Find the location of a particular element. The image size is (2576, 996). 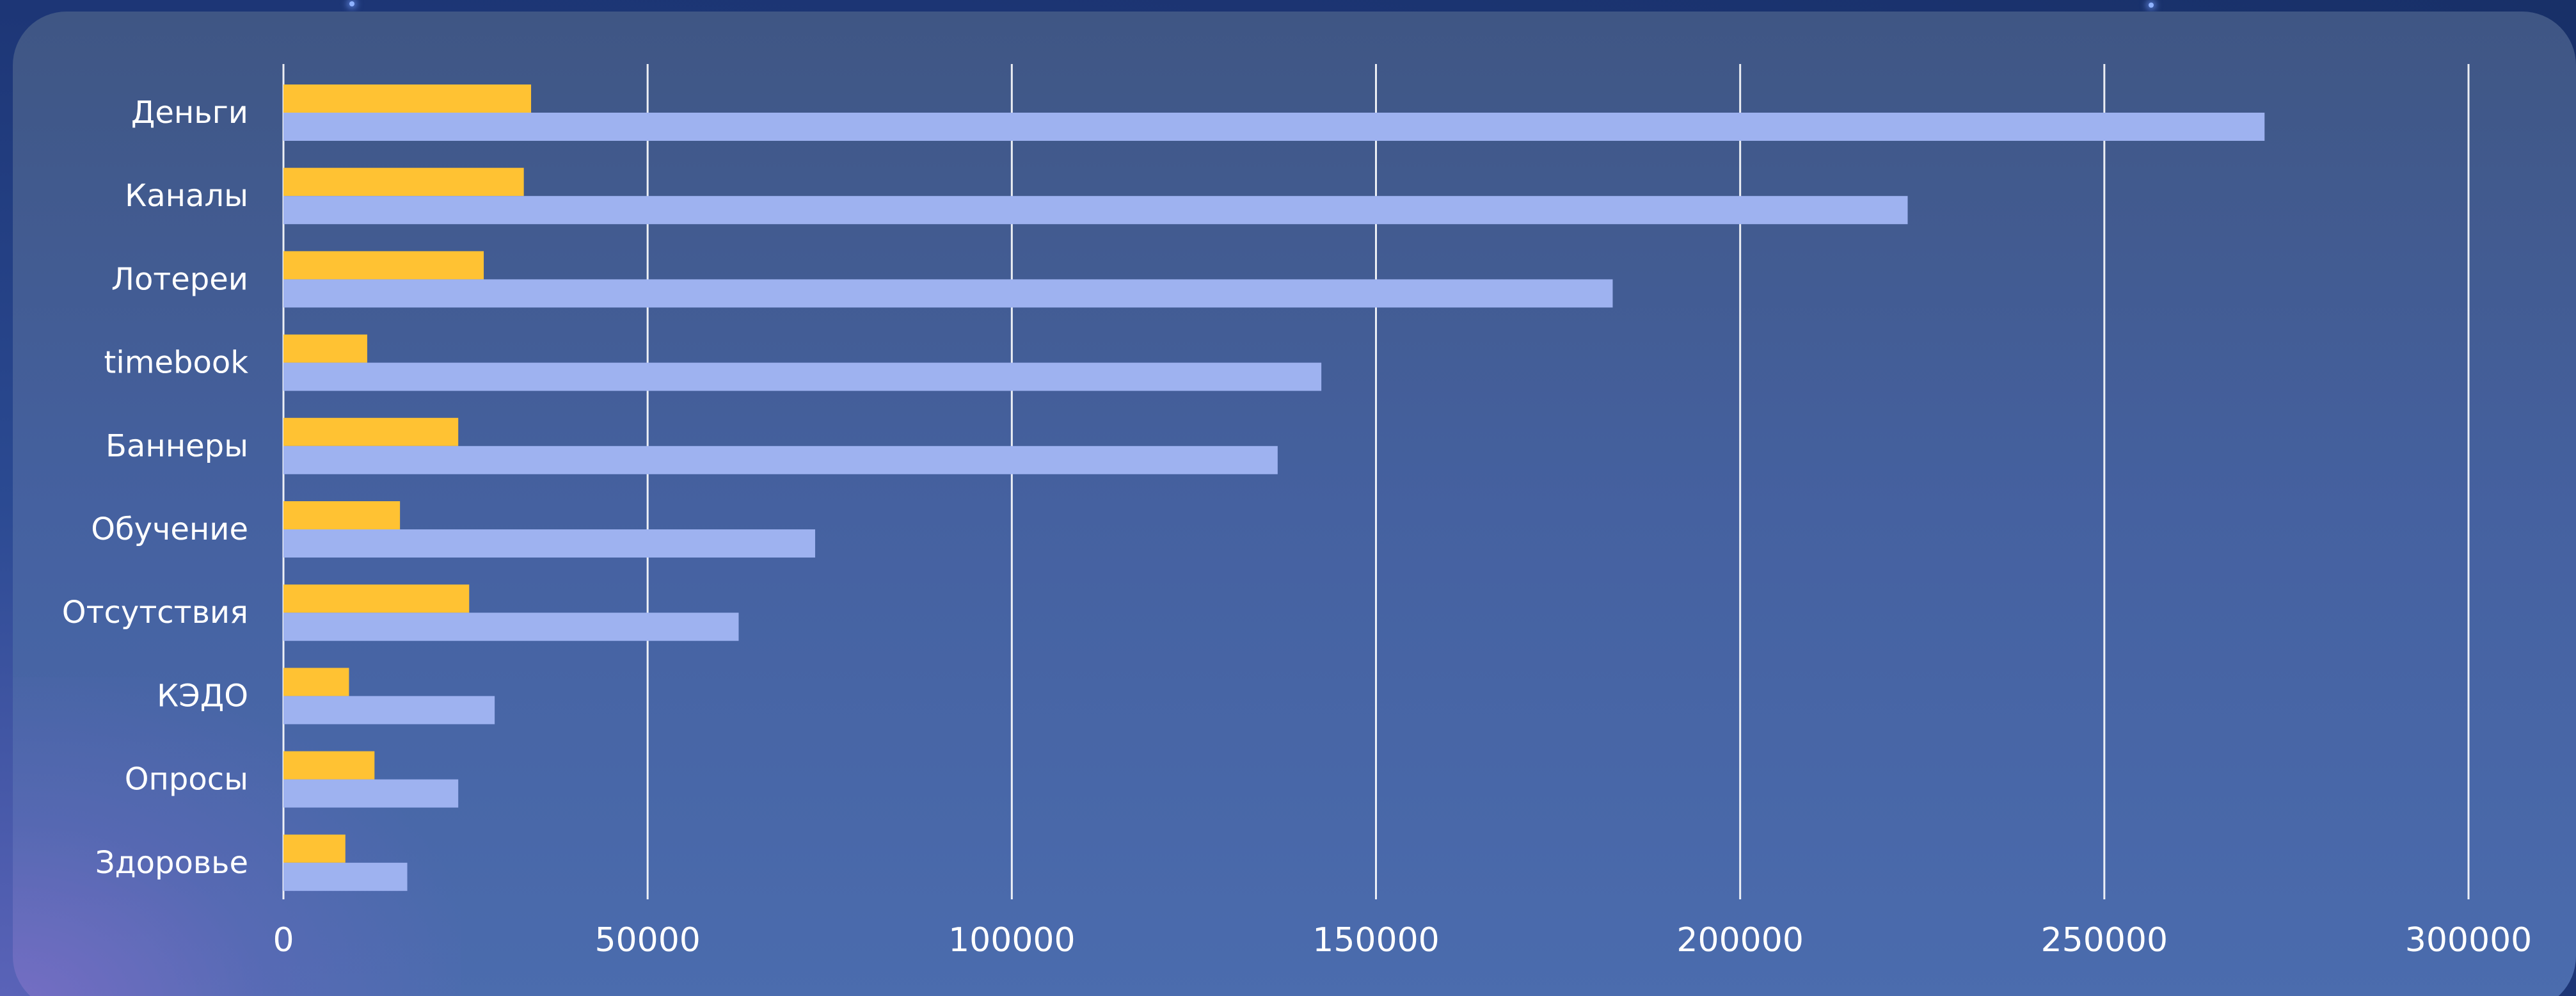

category-label: Опросы is located at coordinates (187, 780).